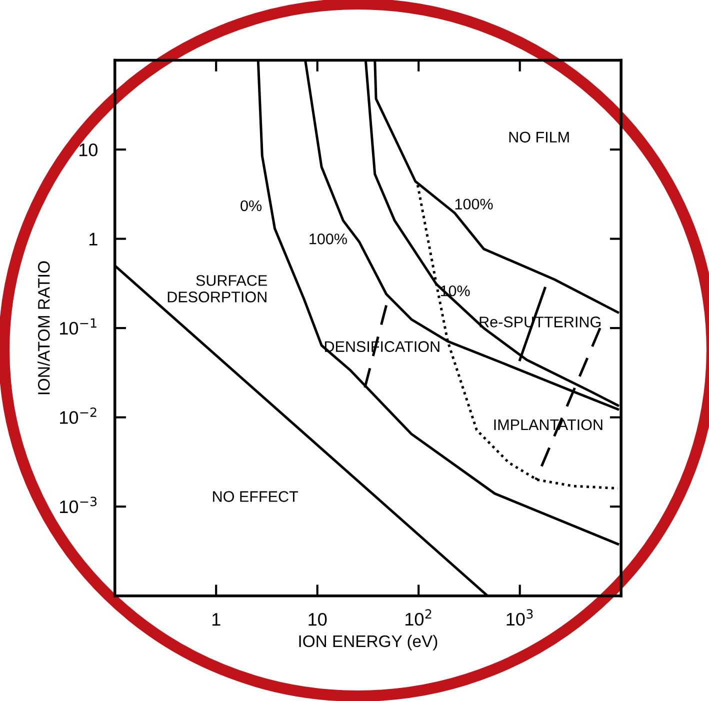 Image resolution: width=709 pixels, height=701 pixels. I want to click on annotation: NO FILM, so click(539, 137).